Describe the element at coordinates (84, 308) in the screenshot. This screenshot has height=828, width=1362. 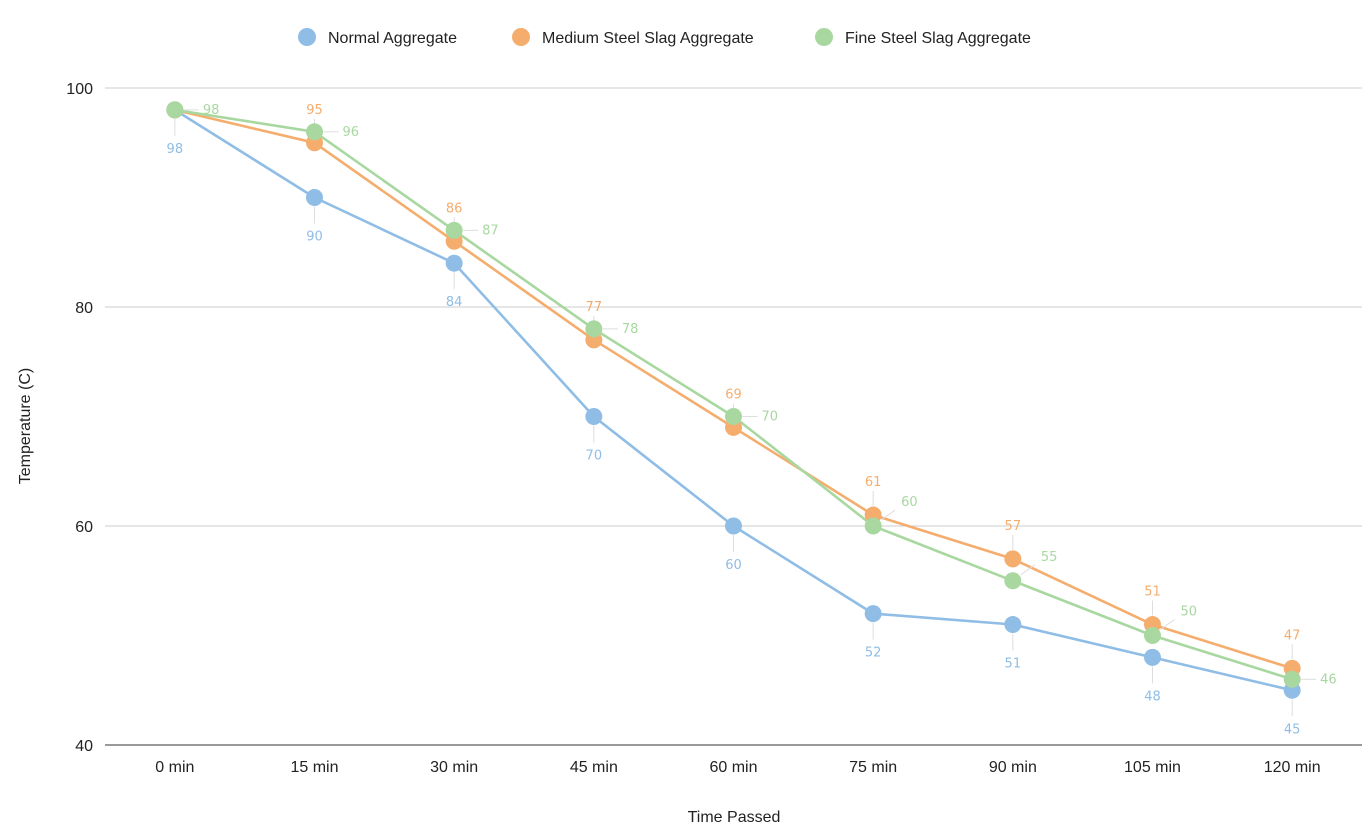
I see `y-tick-label: 80` at that location.